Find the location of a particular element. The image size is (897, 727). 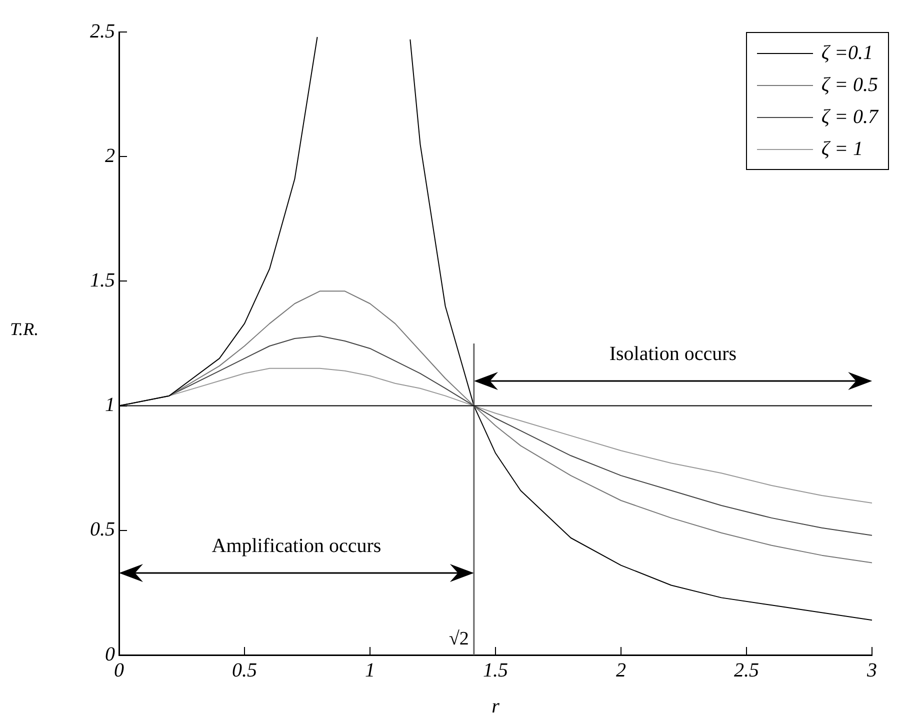

y-tick-label: 0.5 is located at coordinates (102, 529).